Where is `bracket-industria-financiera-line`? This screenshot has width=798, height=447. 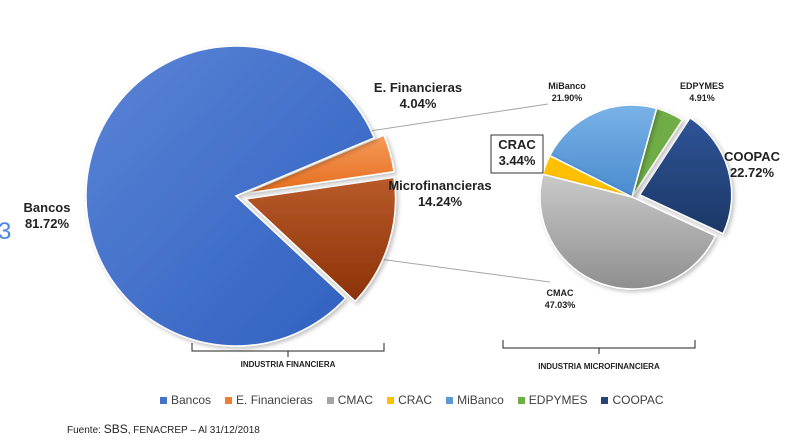 bracket-industria-financiera-line is located at coordinates (288, 350).